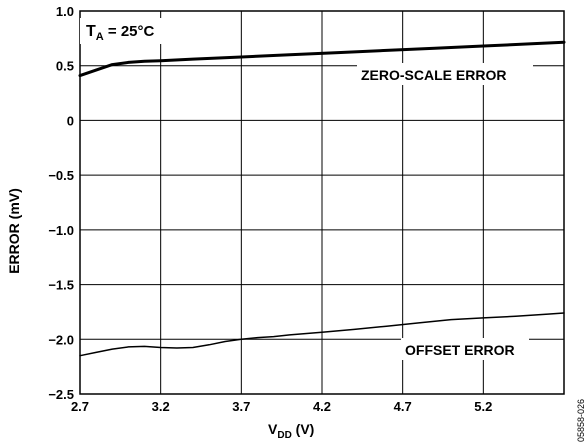  I want to click on annotation-offset-bg, so click(465, 349).